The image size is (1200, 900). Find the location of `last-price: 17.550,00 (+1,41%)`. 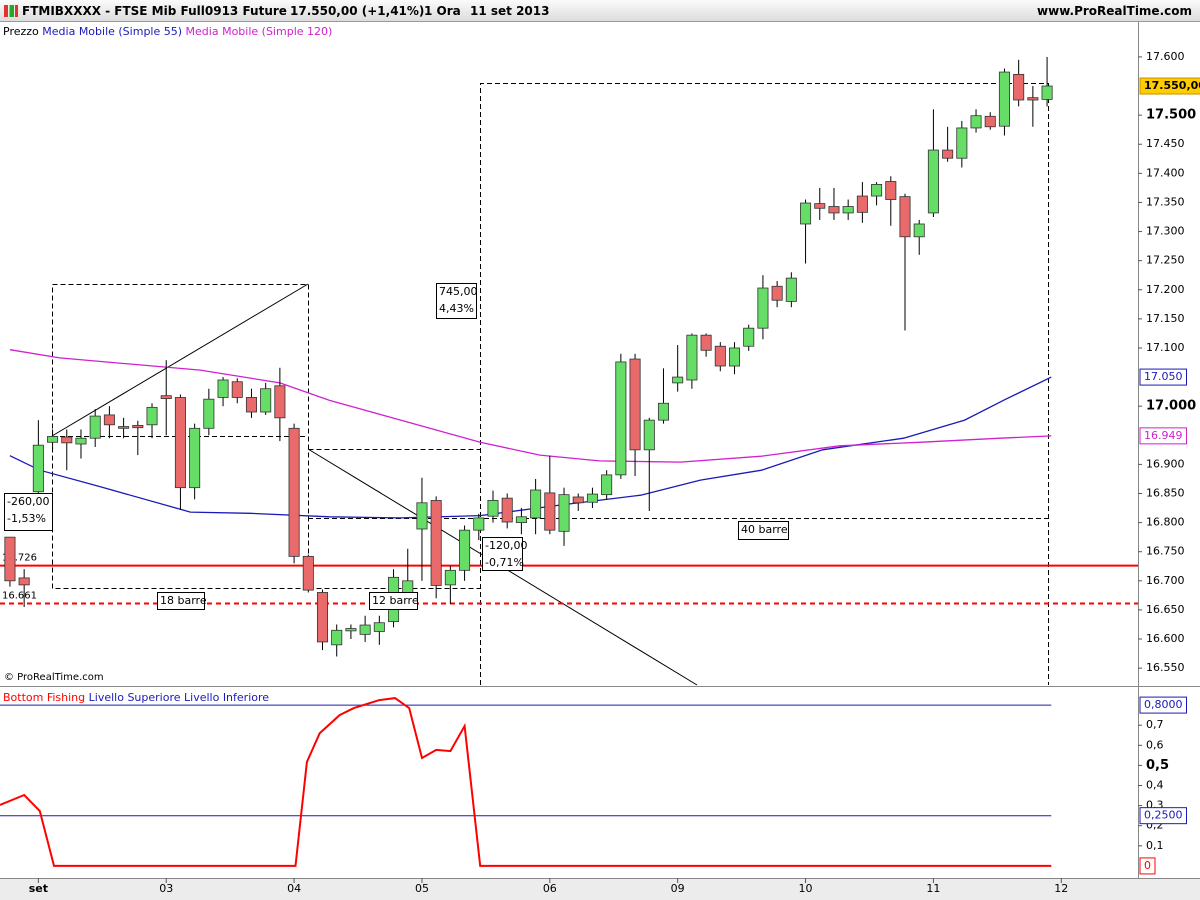

last-price: 17.550,00 (+1,41%) is located at coordinates (357, 11).